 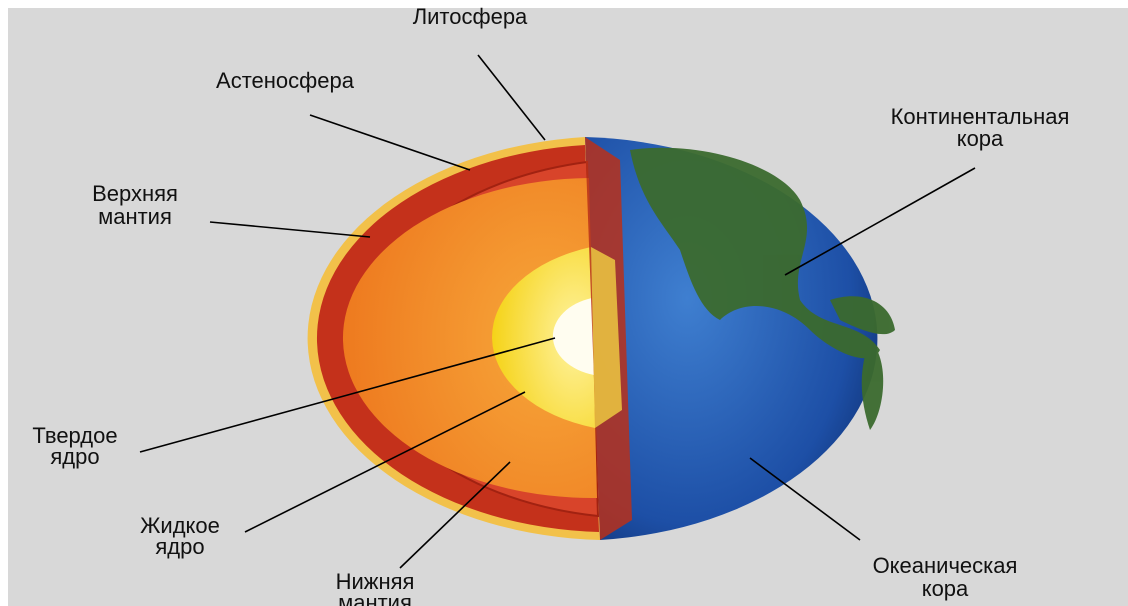 I want to click on label: Твердое, so click(x=74, y=435).